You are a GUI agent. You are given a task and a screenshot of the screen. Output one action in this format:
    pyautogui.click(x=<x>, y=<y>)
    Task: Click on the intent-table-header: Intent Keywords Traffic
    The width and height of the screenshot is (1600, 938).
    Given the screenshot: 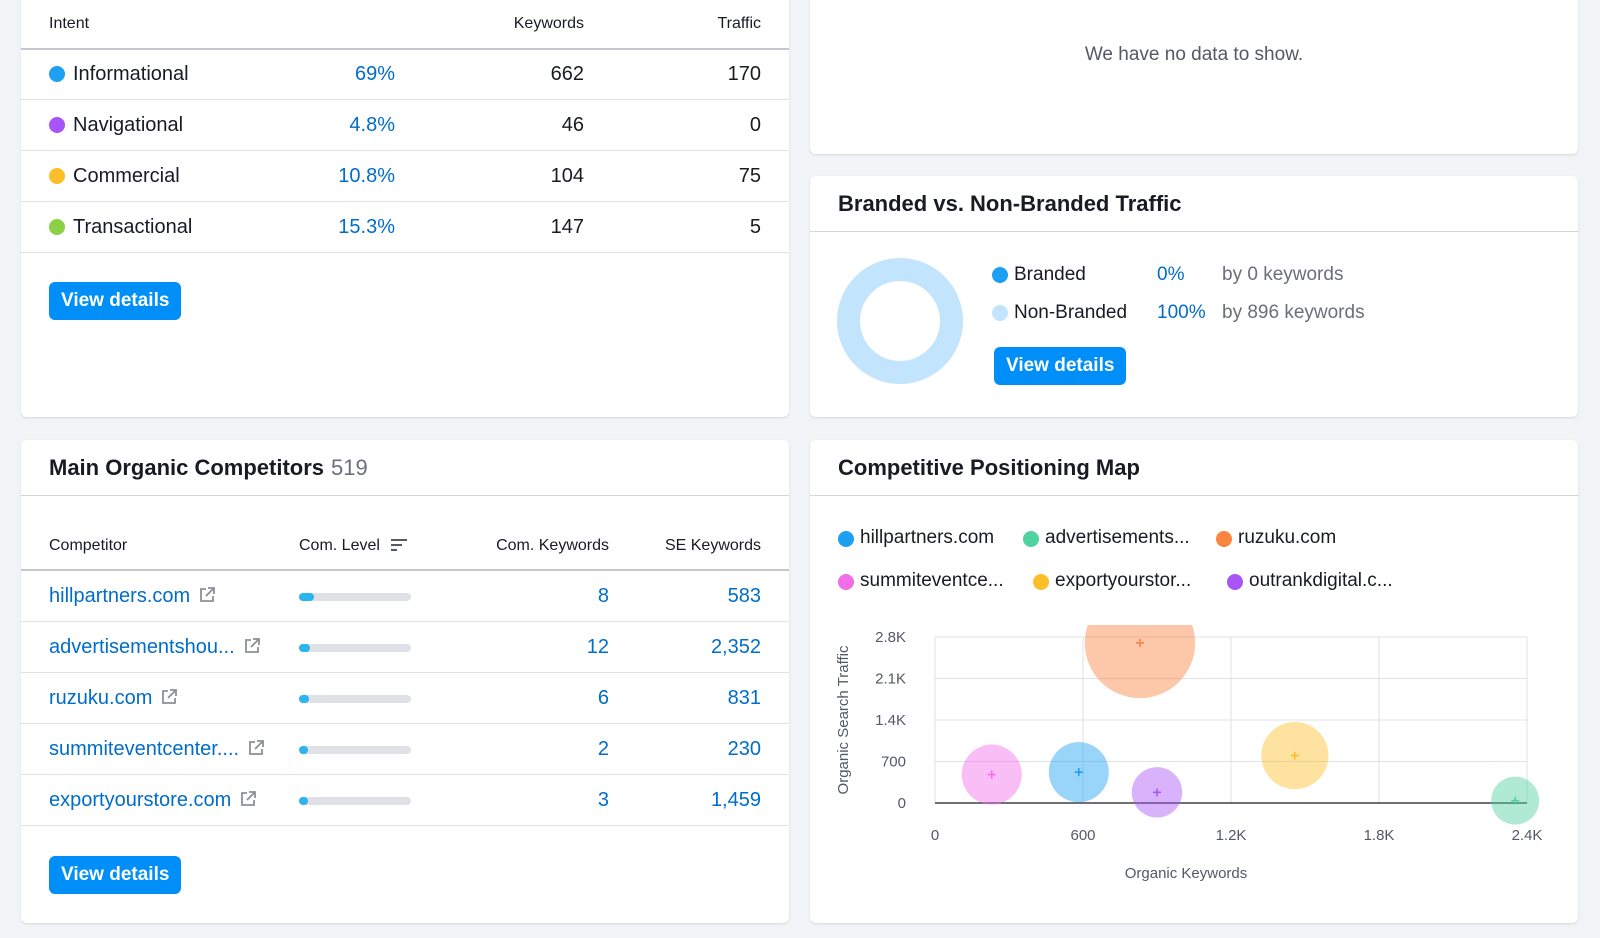 What is the action you would take?
    pyautogui.click(x=405, y=25)
    